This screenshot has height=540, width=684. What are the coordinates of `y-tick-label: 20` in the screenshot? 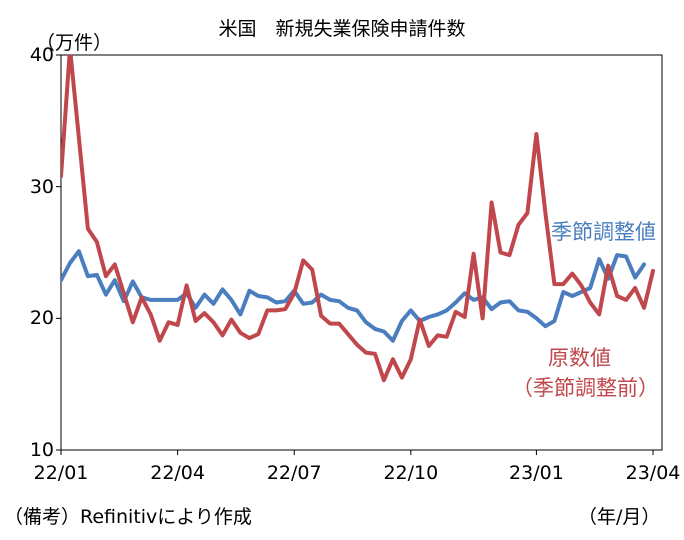 It's located at (41, 318).